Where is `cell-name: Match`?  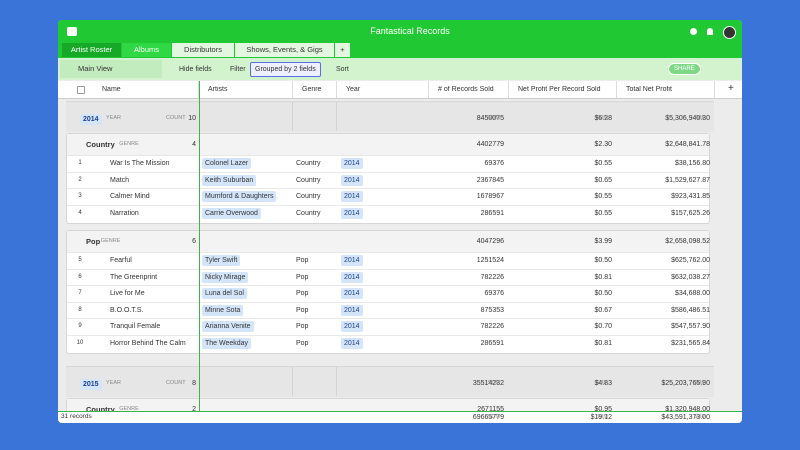 cell-name: Match is located at coordinates (120, 180).